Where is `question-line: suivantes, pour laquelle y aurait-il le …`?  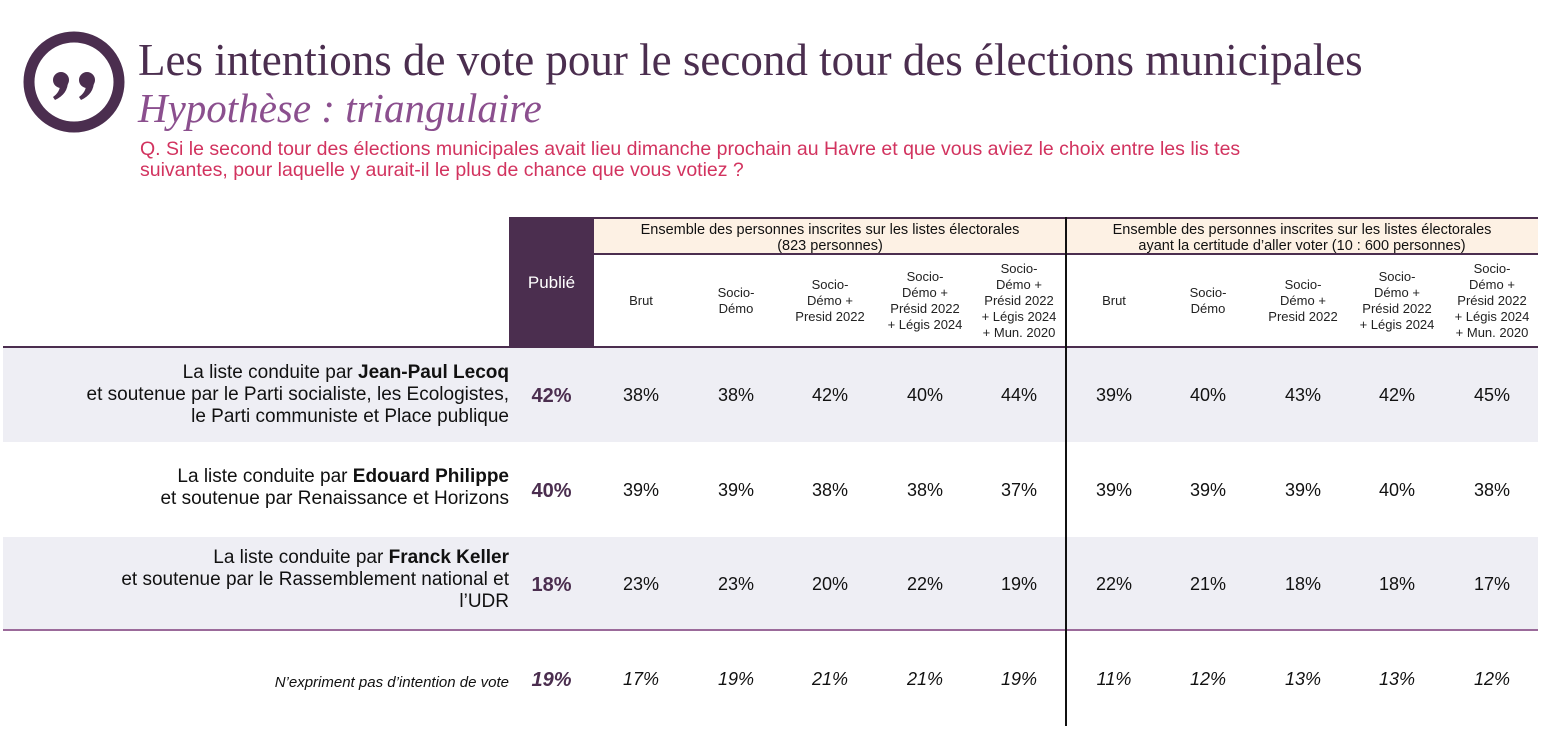 question-line: suivantes, pour laquelle y aurait-il le … is located at coordinates (442, 170).